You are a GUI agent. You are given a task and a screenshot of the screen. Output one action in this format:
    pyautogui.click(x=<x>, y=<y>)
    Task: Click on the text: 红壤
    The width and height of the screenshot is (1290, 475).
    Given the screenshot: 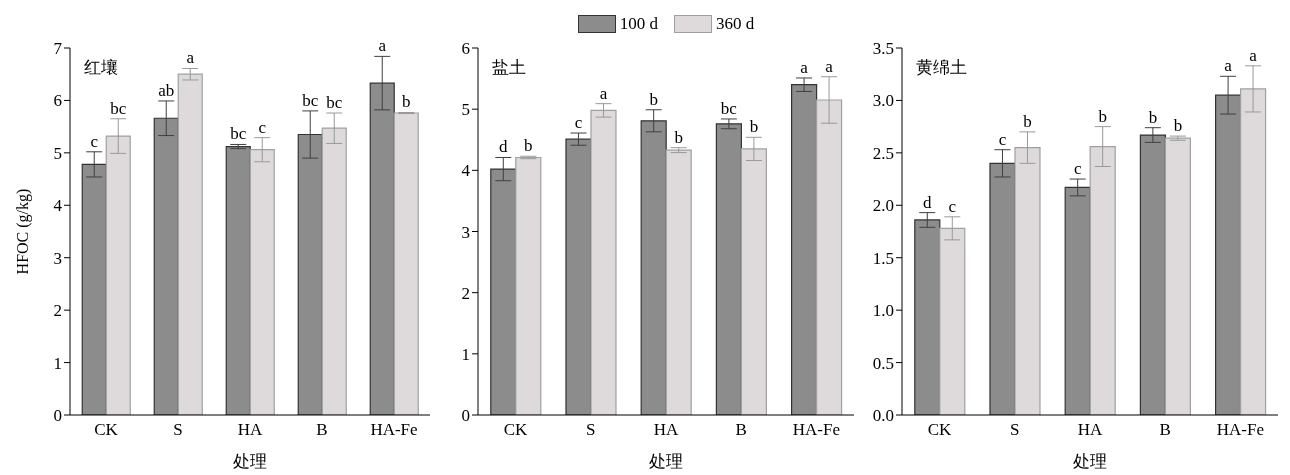 What is the action you would take?
    pyautogui.click(x=101, y=68)
    